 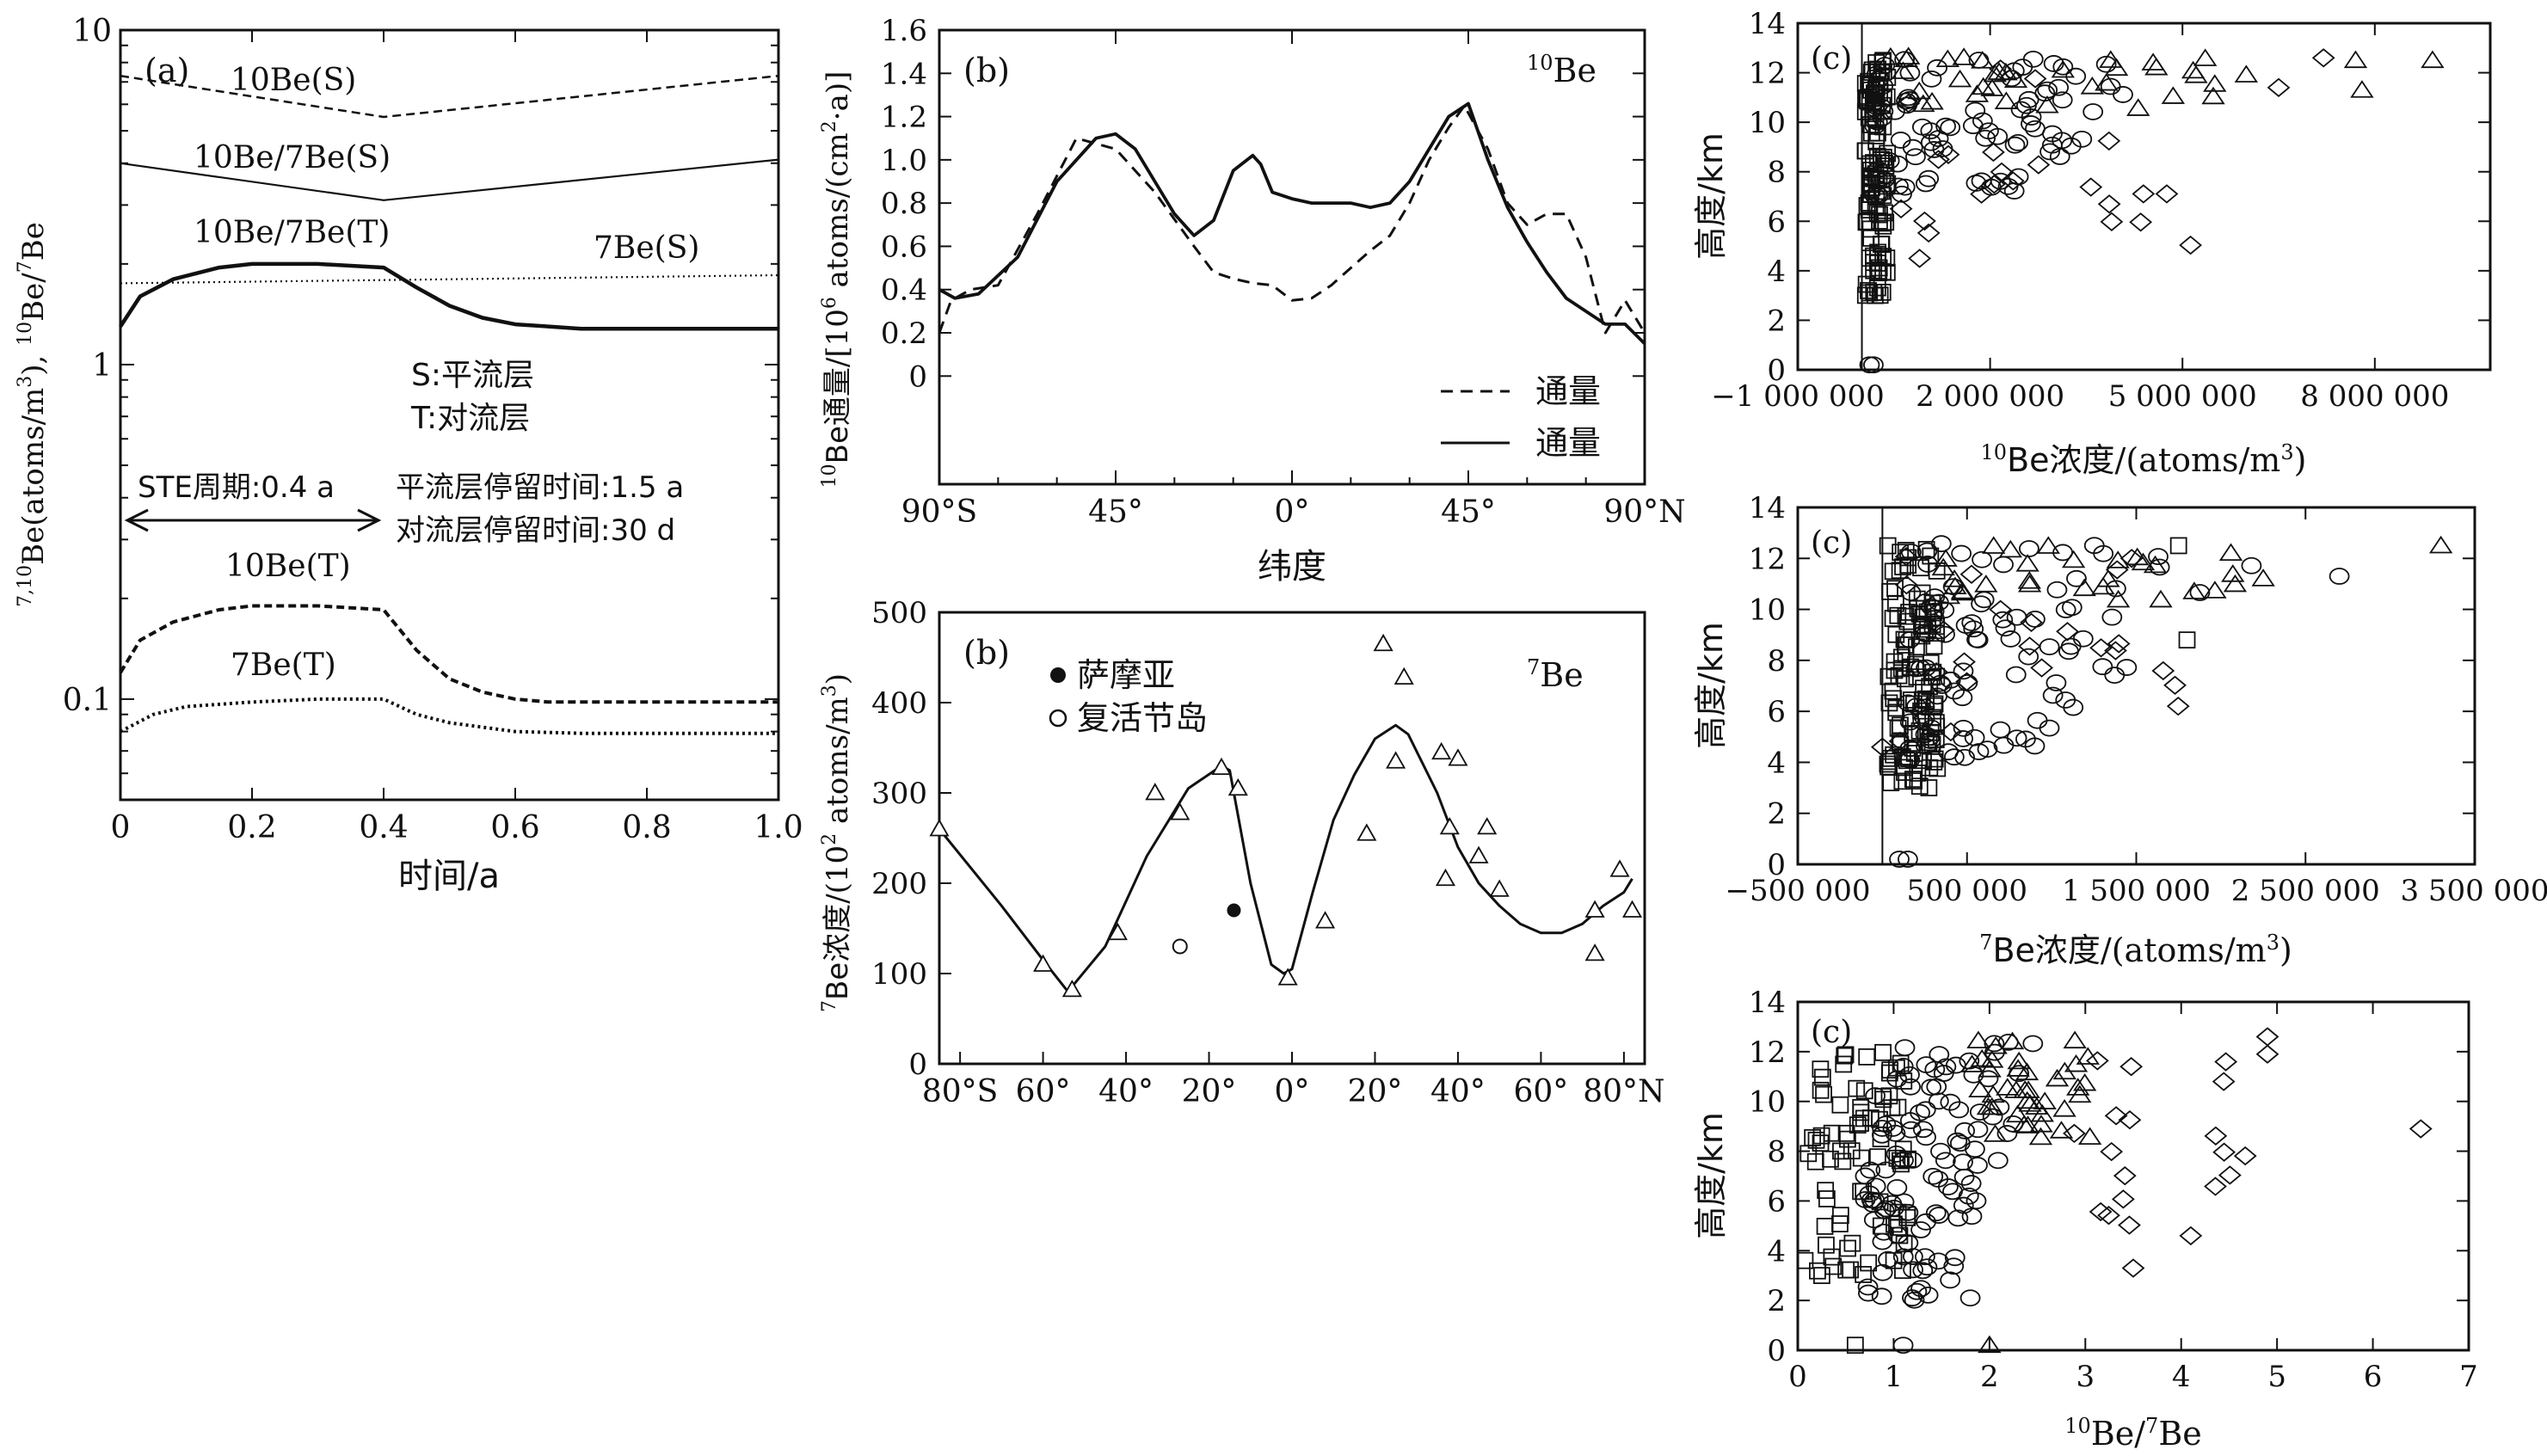 What do you see at coordinates (1990, 397) in the screenshot?
I see `c-xtick-label: 2 000 000` at bounding box center [1990, 397].